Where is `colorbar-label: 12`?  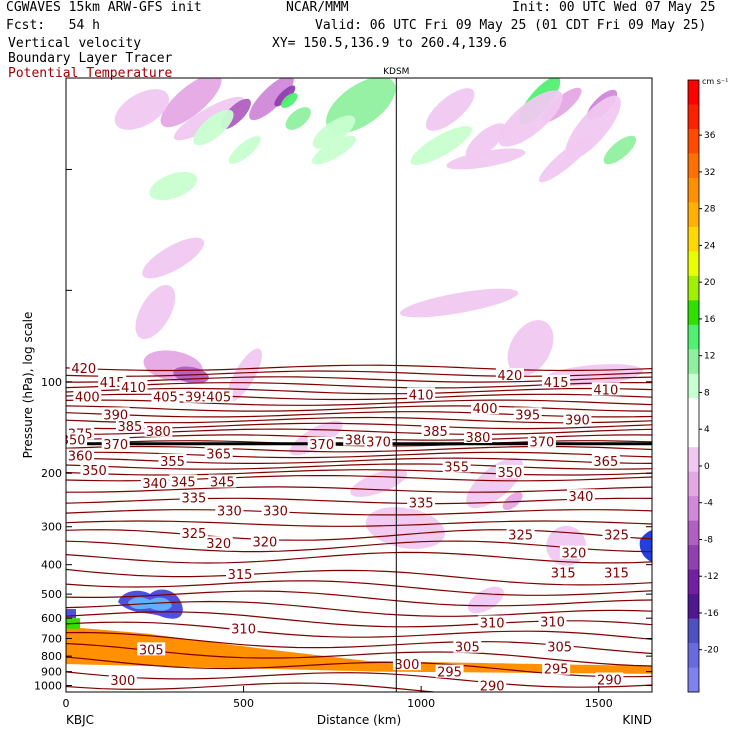
colorbar-label: 12 is located at coordinates (709, 357).